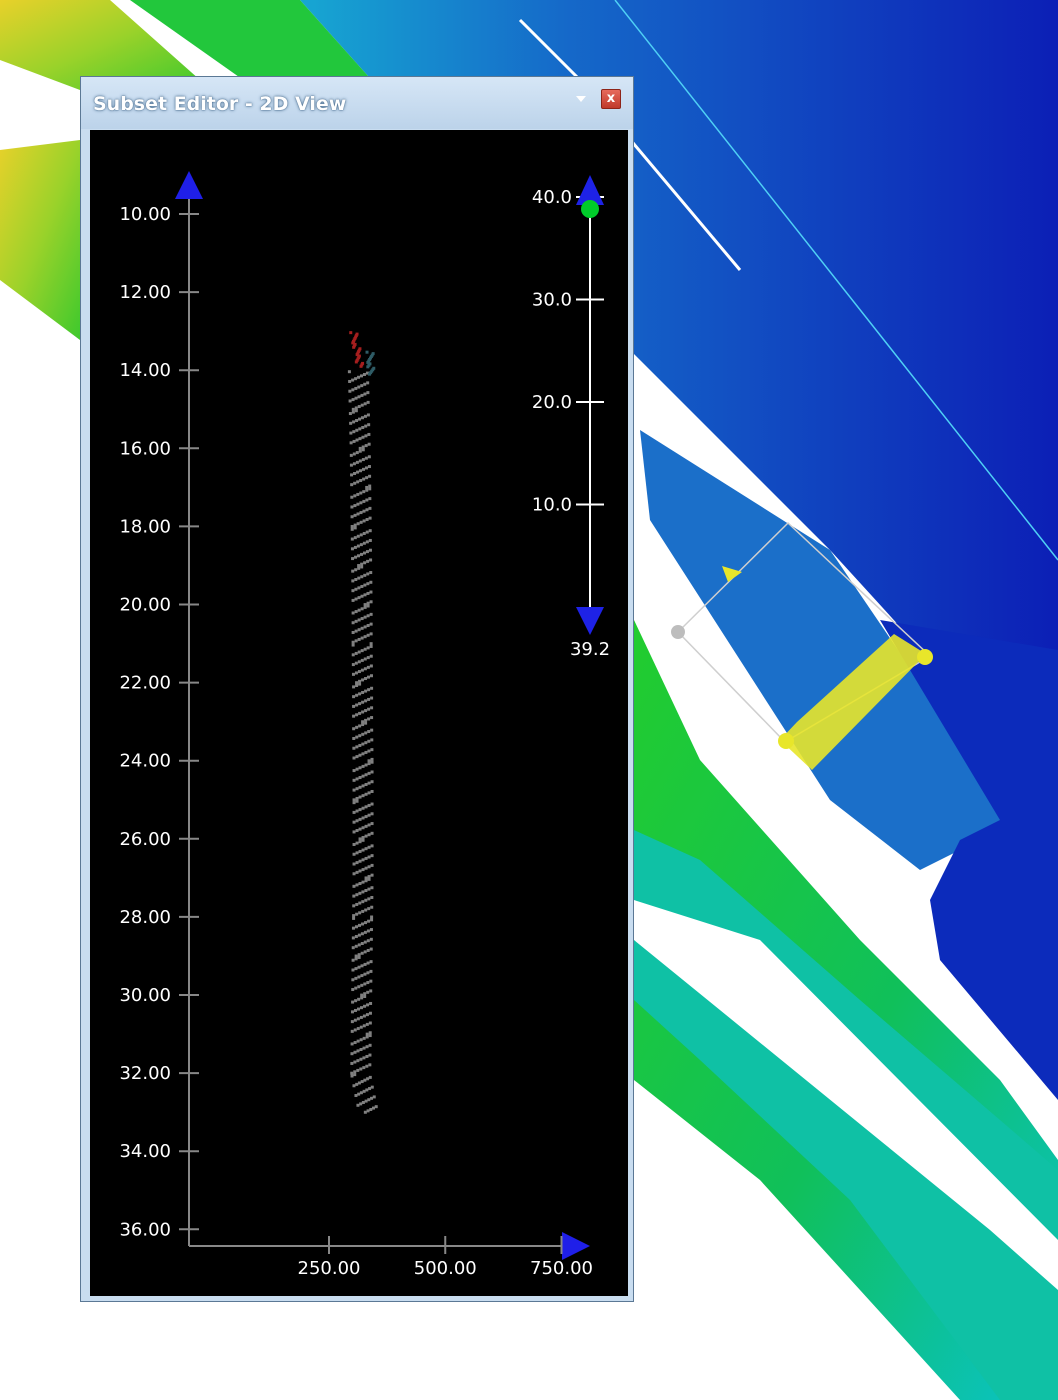  What do you see at coordinates (552, 402) in the screenshot?
I see `color-scale-tick-label: 20.0` at bounding box center [552, 402].